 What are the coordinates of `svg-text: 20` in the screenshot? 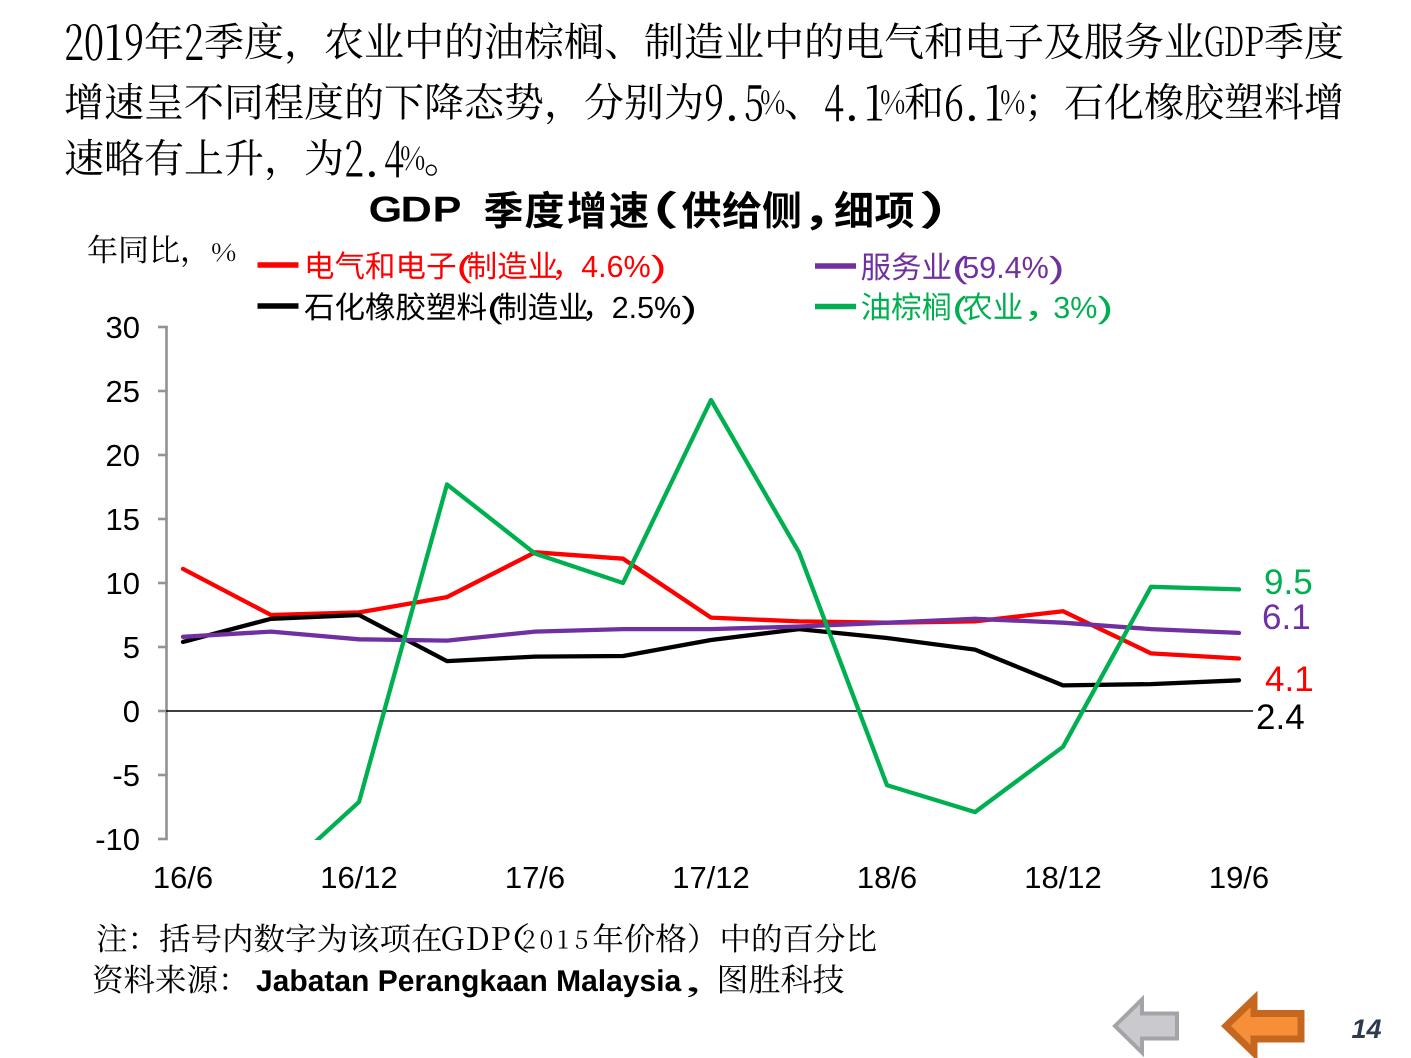 It's located at (123, 455).